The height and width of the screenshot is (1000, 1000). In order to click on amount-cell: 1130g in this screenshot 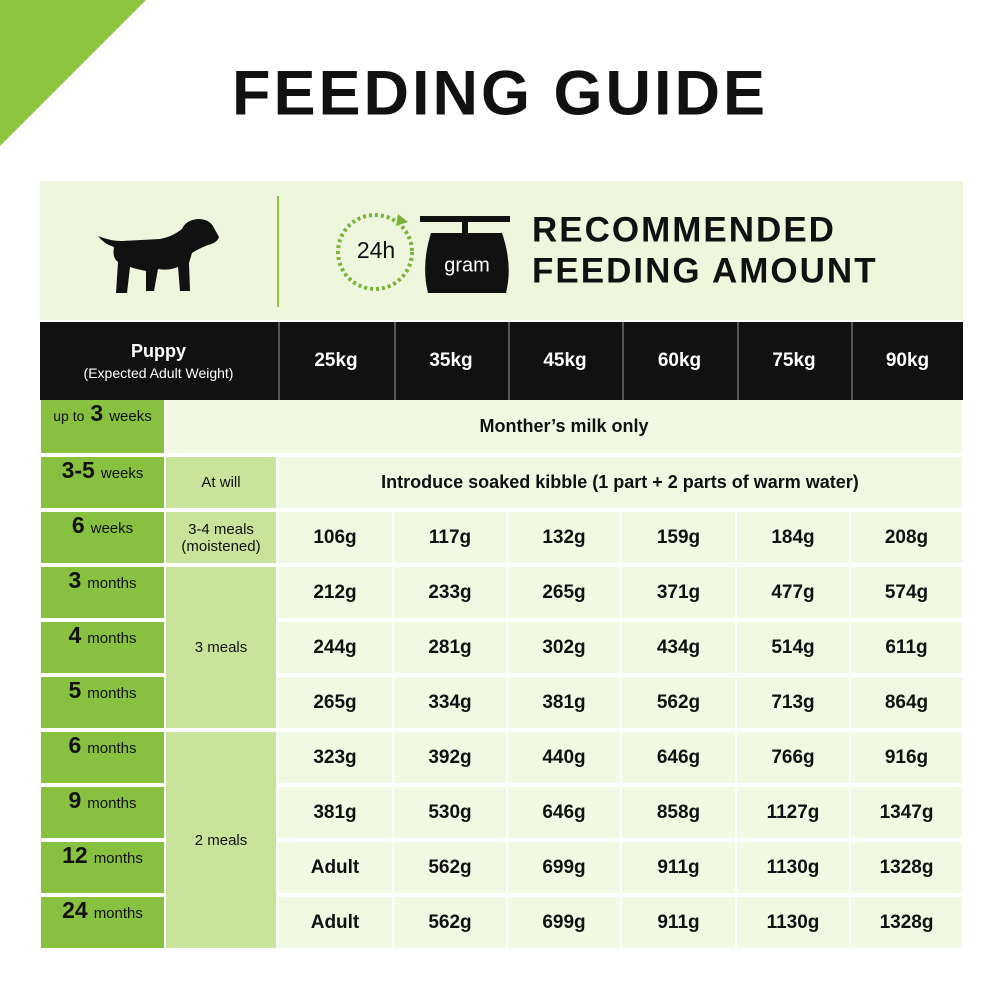, I will do `click(793, 922)`.